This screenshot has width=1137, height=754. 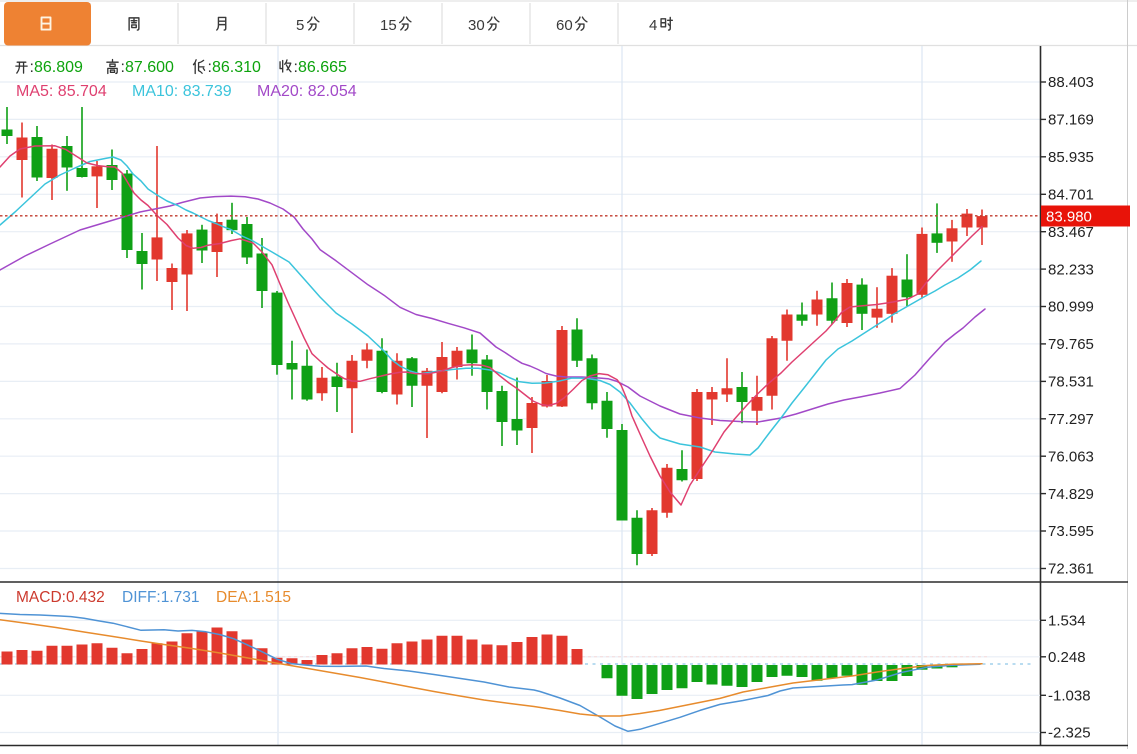 I want to click on svg-text: 0.248, so click(x=1067, y=657).